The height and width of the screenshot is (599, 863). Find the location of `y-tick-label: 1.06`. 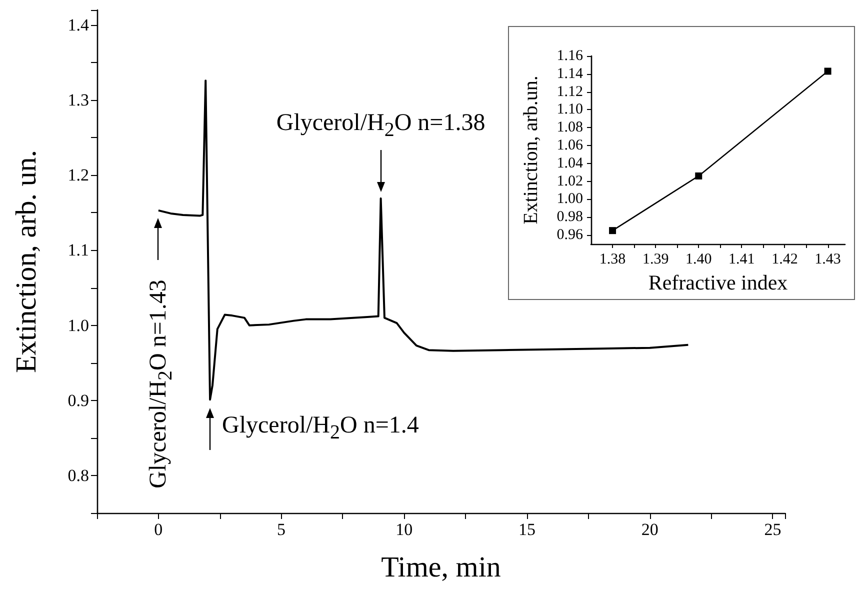

y-tick-label: 1.06 is located at coordinates (570, 146).